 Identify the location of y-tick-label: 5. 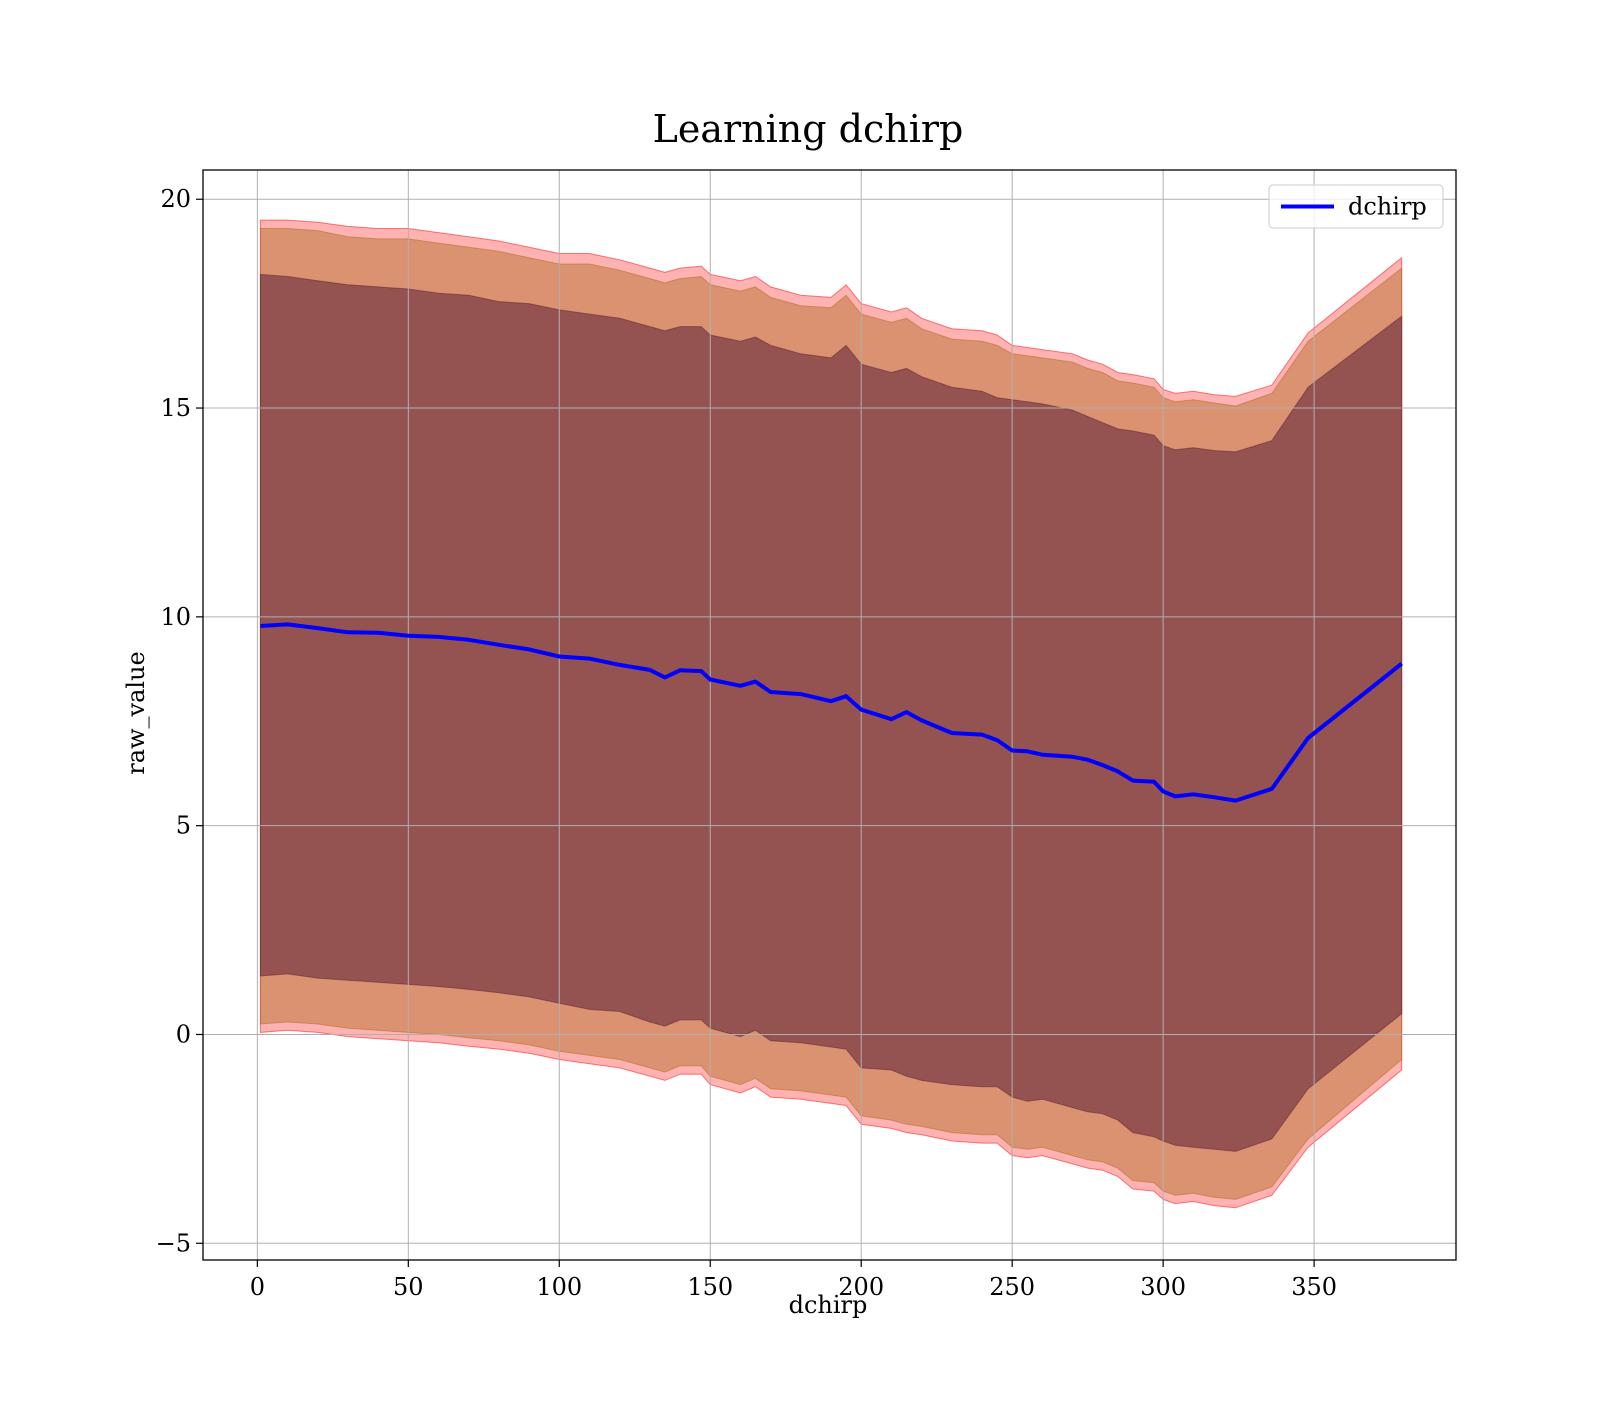
(183, 826).